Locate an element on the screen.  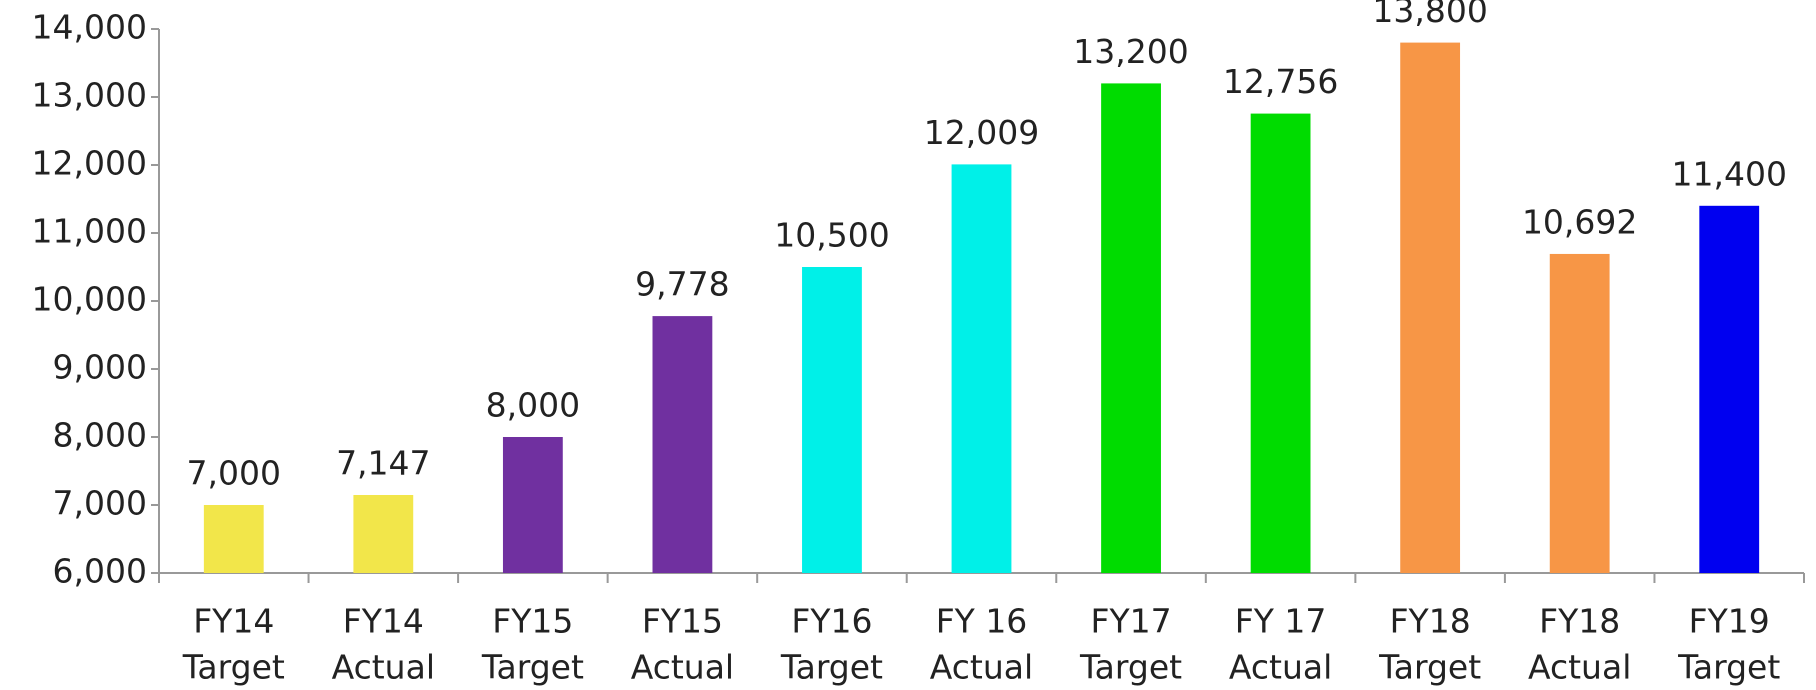
data-label: 12,756 is located at coordinates (1280, 81).